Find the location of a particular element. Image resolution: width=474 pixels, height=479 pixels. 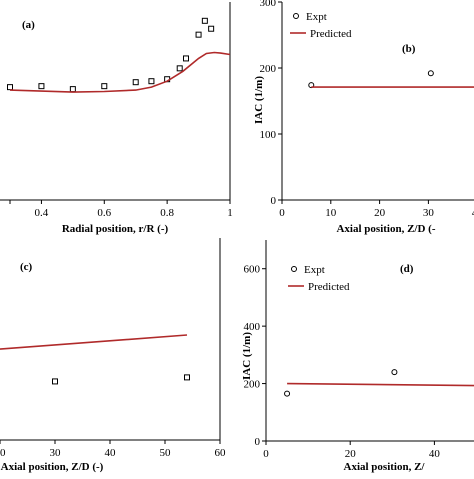

panel-label: (b) is located at coordinates (409, 49).